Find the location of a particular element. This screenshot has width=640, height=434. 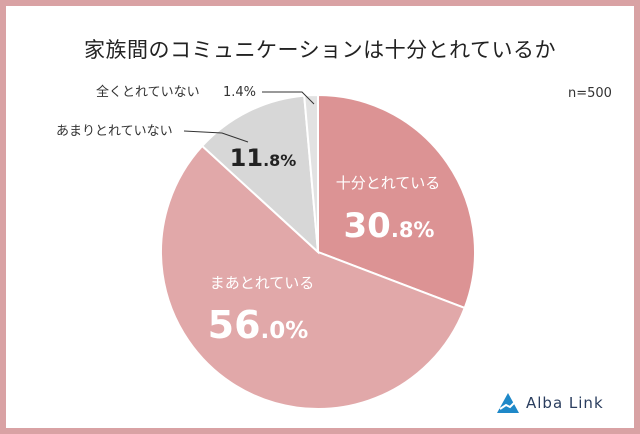

sample-size-label: n=500 is located at coordinates (590, 93).